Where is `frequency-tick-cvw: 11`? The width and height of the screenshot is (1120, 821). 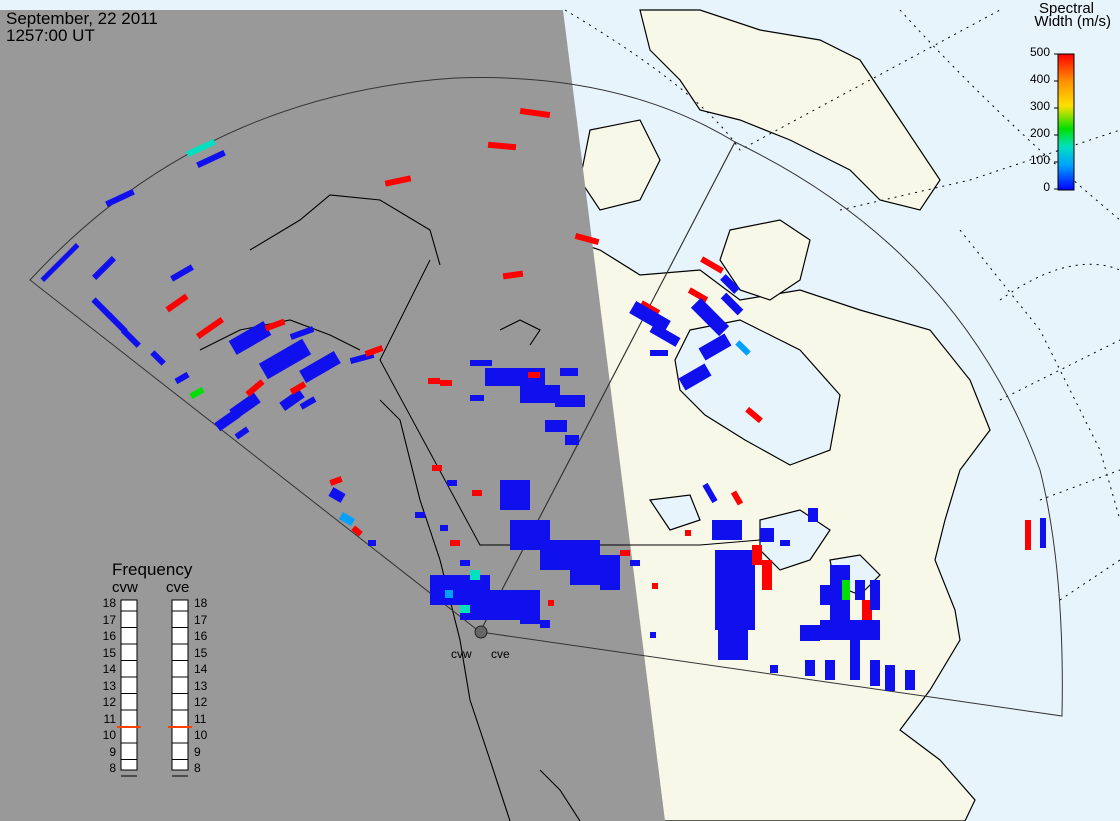
frequency-tick-cvw: 11 is located at coordinates (109, 718).